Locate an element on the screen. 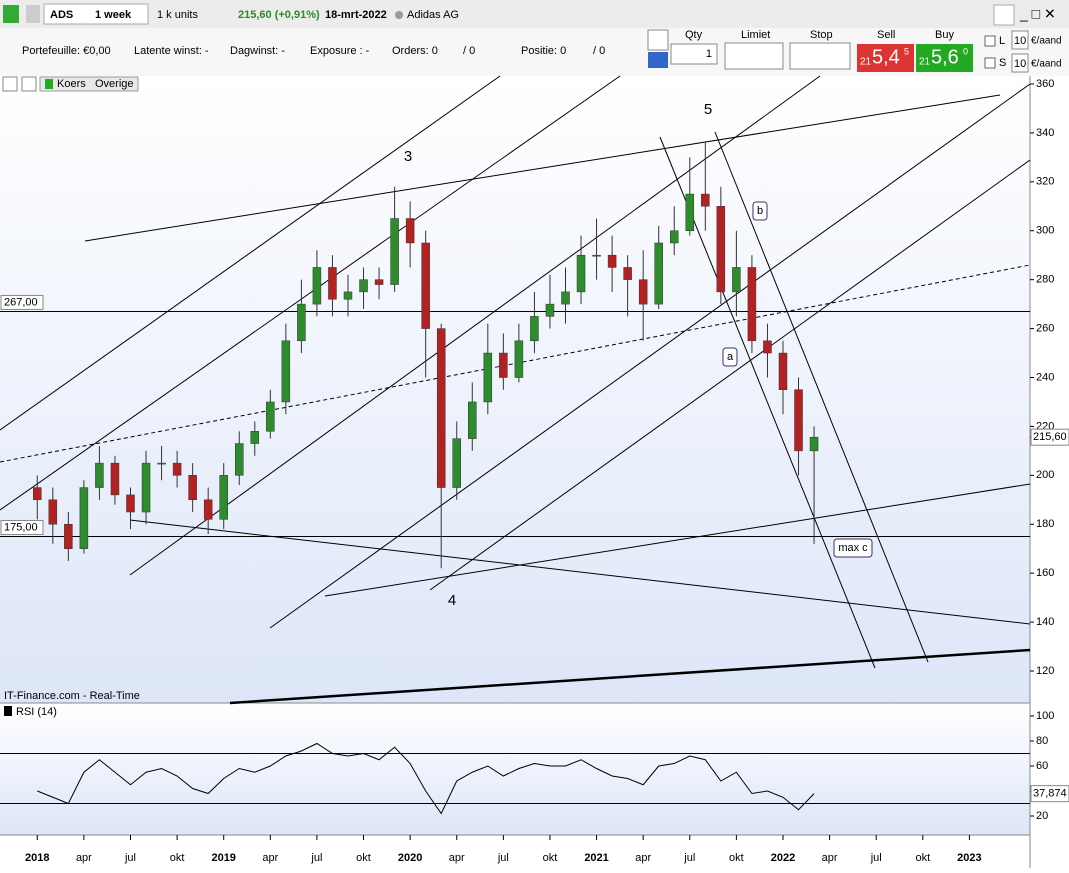 The image size is (1069, 873). s: S is located at coordinates (1002, 63).